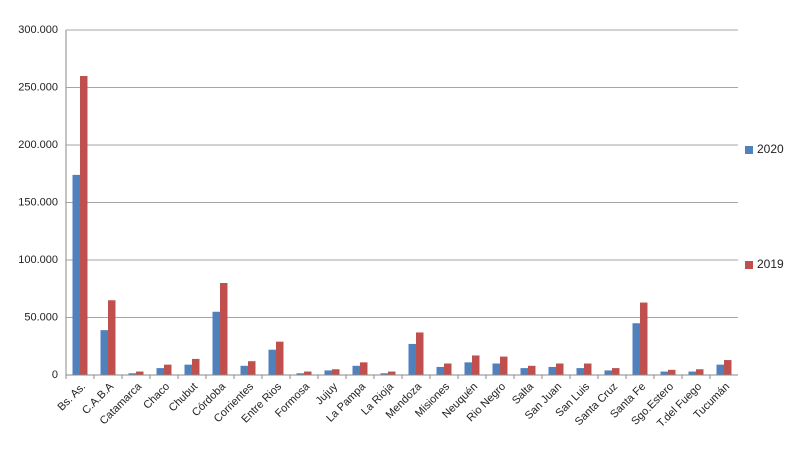  What do you see at coordinates (38, 260) in the screenshot?
I see `y-tick-label: 100.000` at bounding box center [38, 260].